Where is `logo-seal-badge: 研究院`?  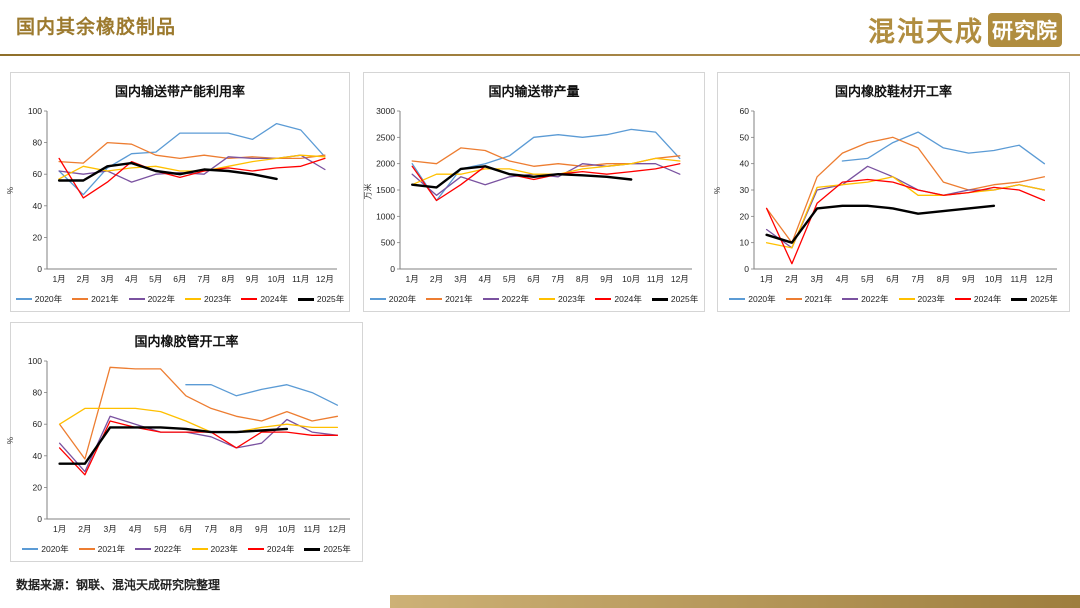 logo-seal-badge: 研究院 is located at coordinates (1025, 29).